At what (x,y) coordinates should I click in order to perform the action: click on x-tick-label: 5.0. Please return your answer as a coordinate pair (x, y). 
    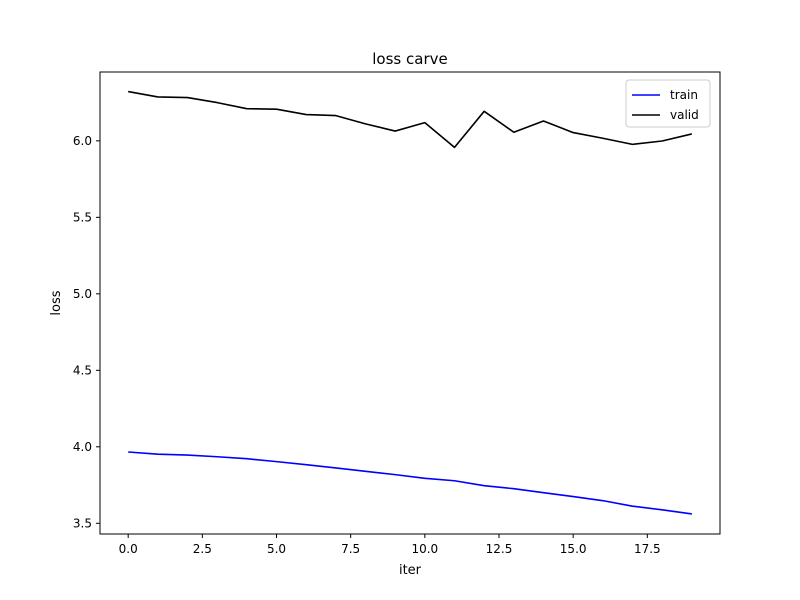
    Looking at the image, I should click on (276, 549).